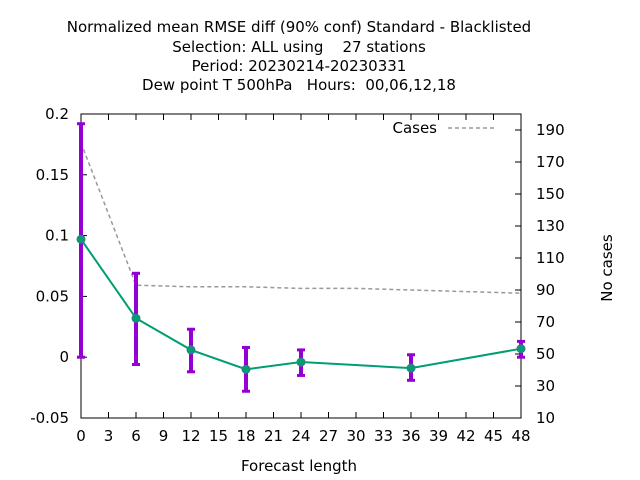 The width and height of the screenshot is (640, 480). What do you see at coordinates (299, 466) in the screenshot?
I see `x-axis-label: Forecast length` at bounding box center [299, 466].